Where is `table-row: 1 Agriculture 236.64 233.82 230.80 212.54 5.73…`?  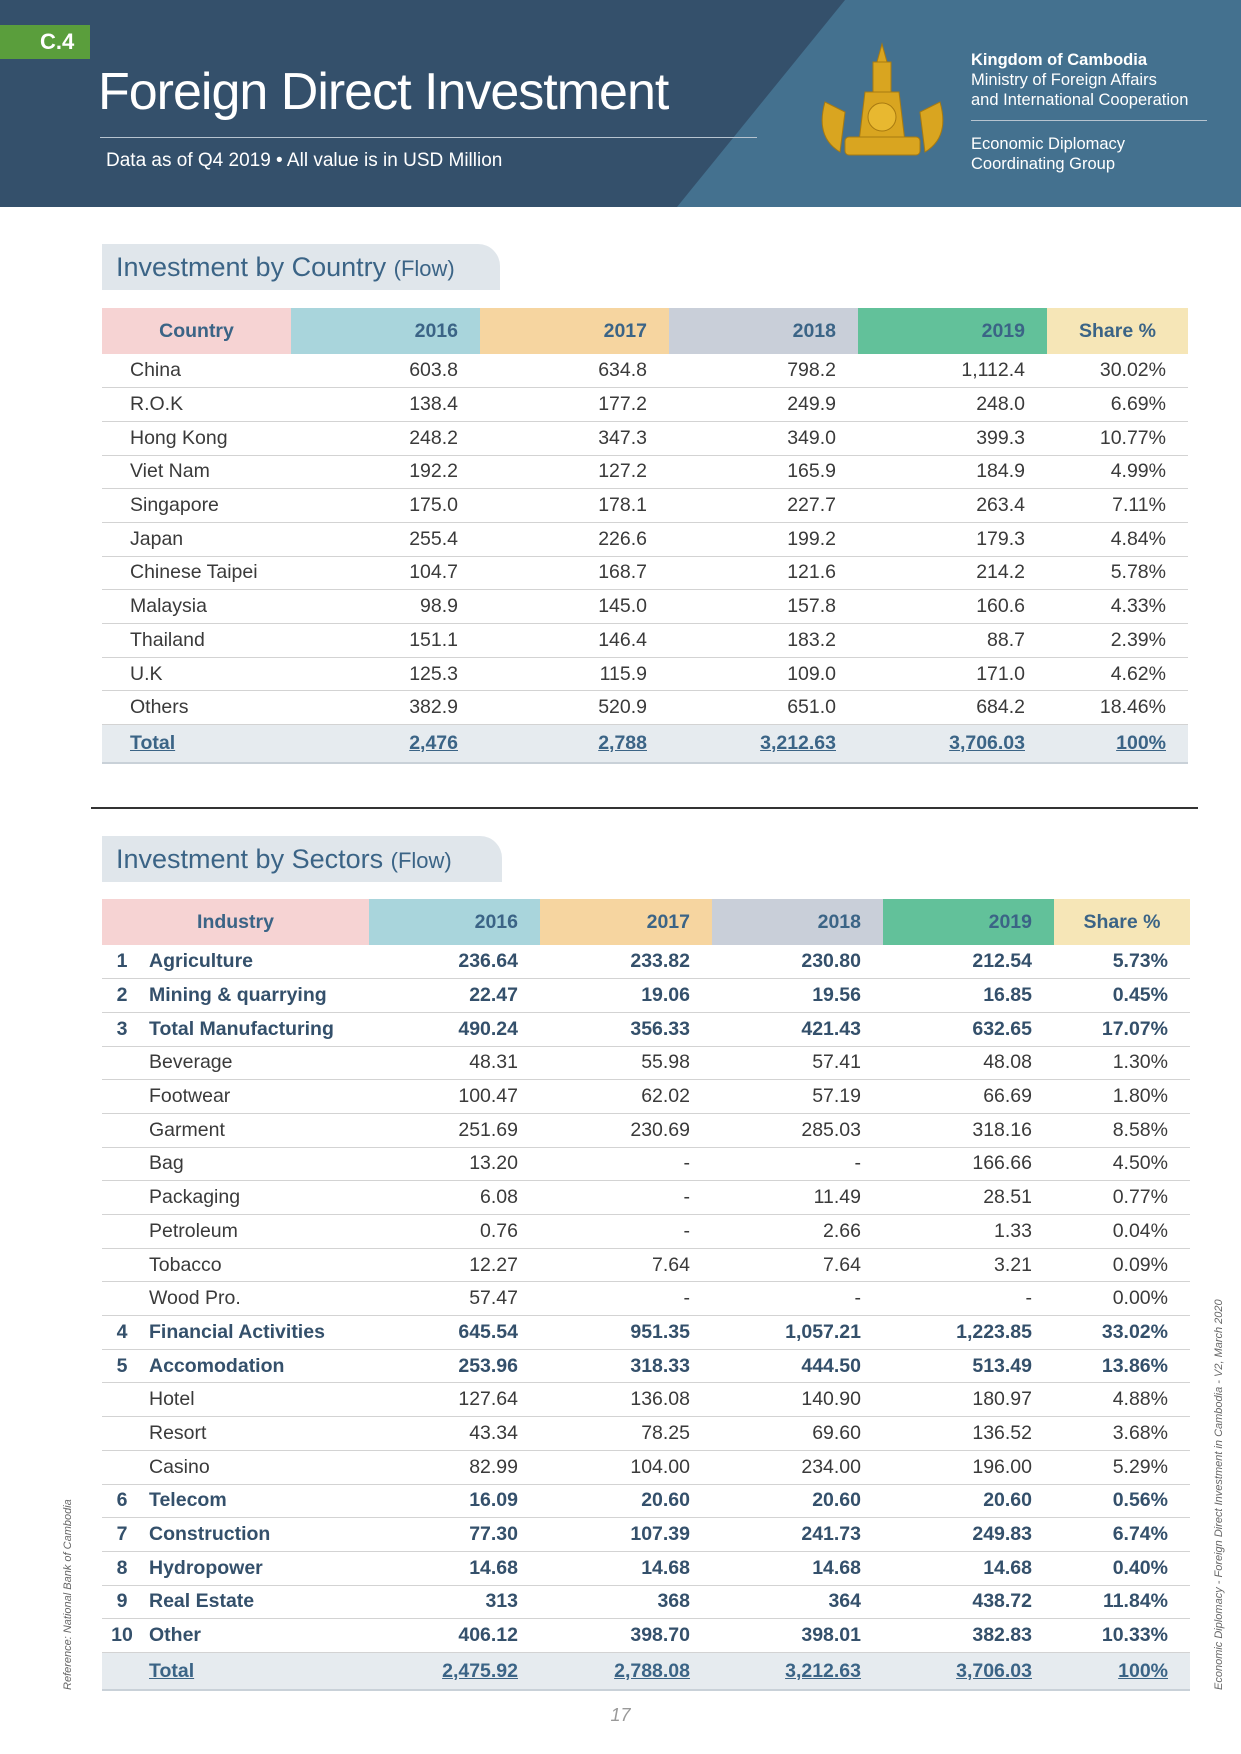 table-row: 1 Agriculture 236.64 233.82 230.80 212.54 5.73… is located at coordinates (646, 962).